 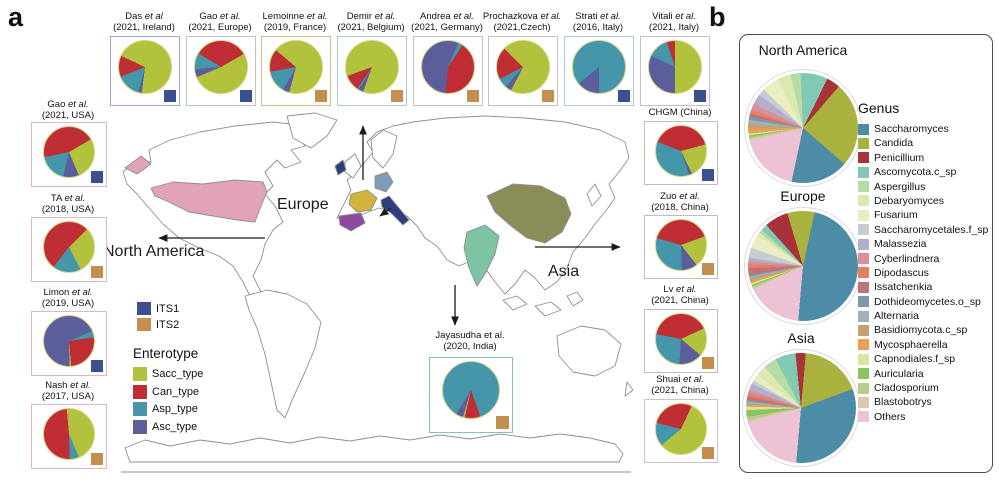 I want to click on genus-legend-item: Dipodascus, so click(x=923, y=273).